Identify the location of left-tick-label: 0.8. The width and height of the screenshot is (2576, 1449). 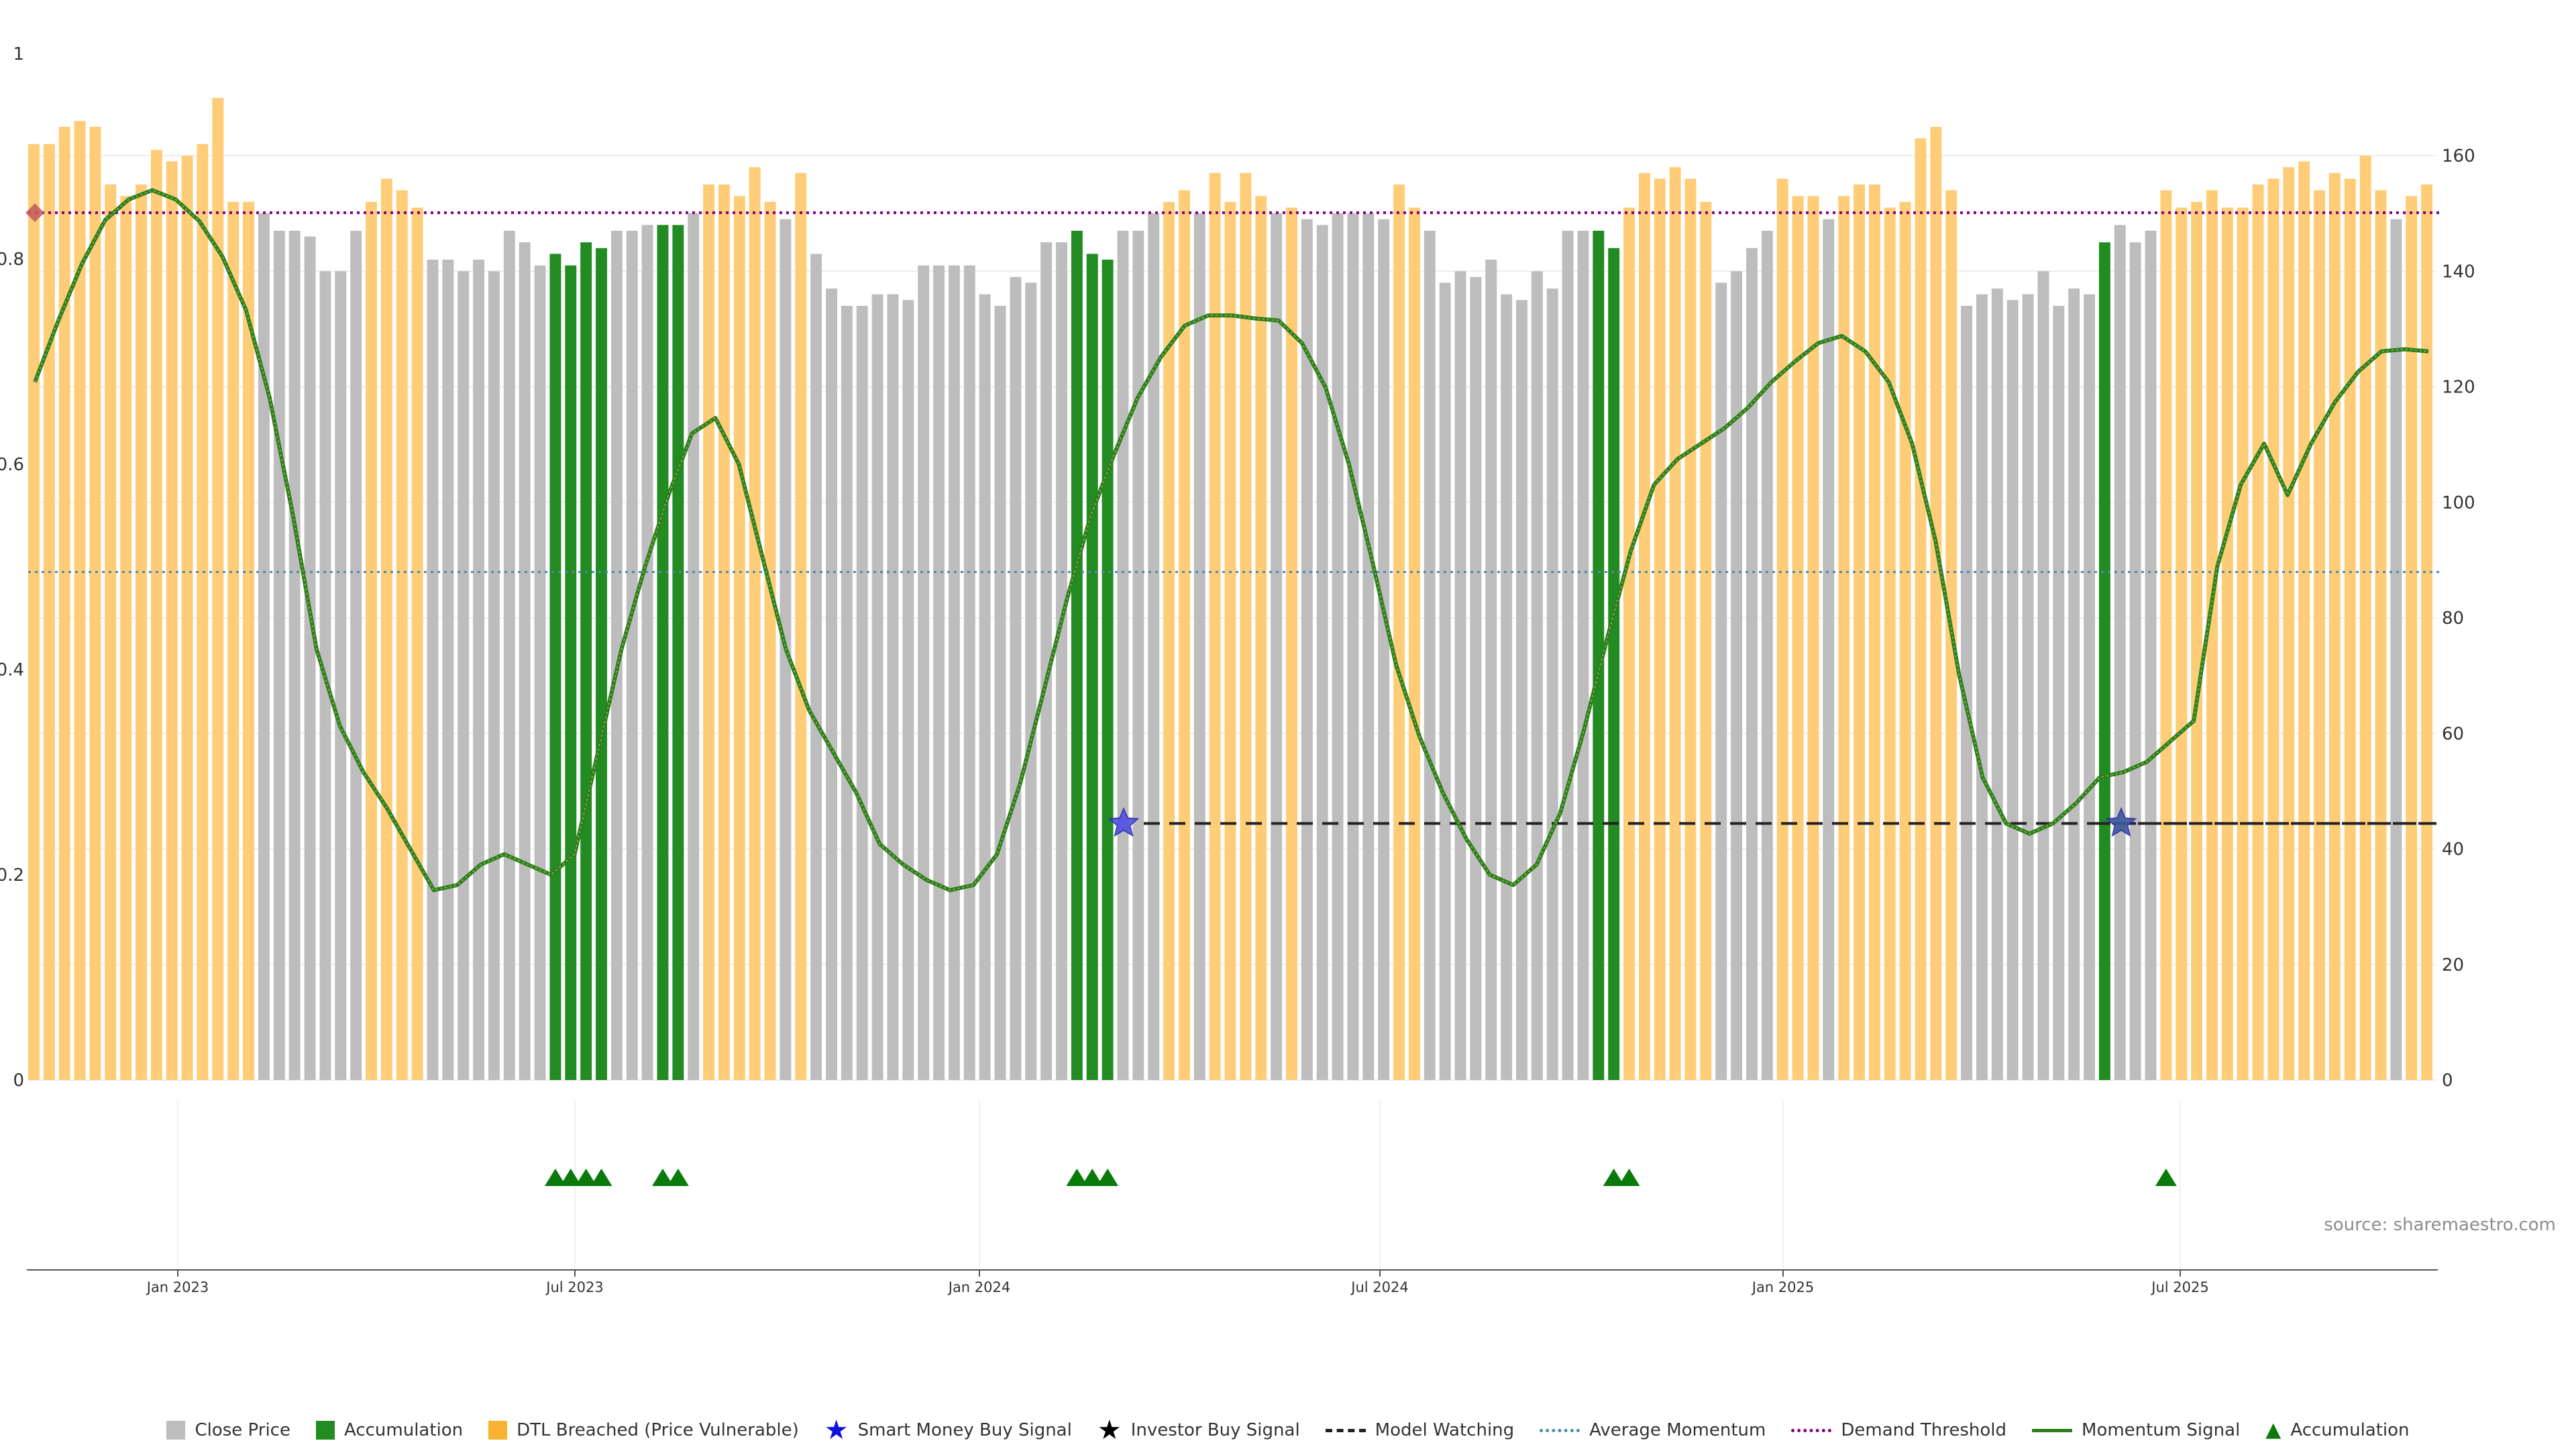
(12, 260).